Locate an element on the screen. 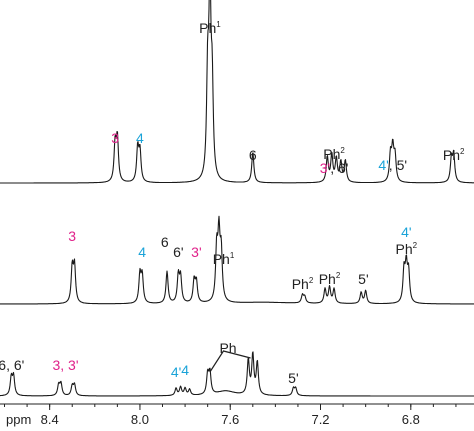  peak-label: Ph is located at coordinates (227, 348).